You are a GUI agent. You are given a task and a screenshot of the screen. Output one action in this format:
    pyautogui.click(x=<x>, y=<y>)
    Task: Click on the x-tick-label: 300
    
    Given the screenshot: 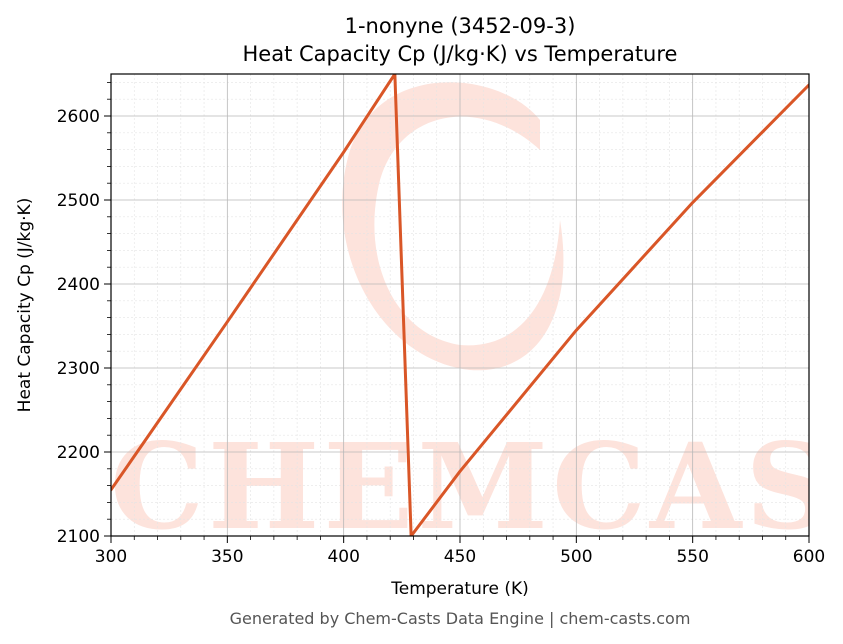 What is the action you would take?
    pyautogui.click(x=111, y=557)
    